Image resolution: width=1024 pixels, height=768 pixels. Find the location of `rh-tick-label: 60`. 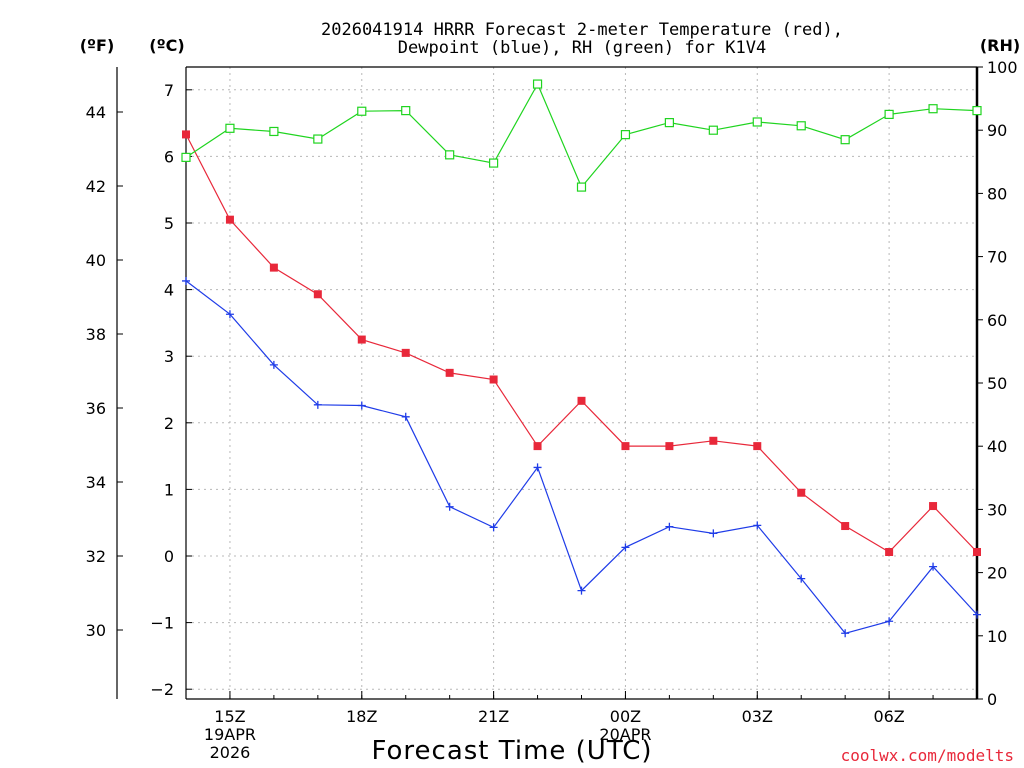

rh-tick-label: 60 is located at coordinates (997, 320).